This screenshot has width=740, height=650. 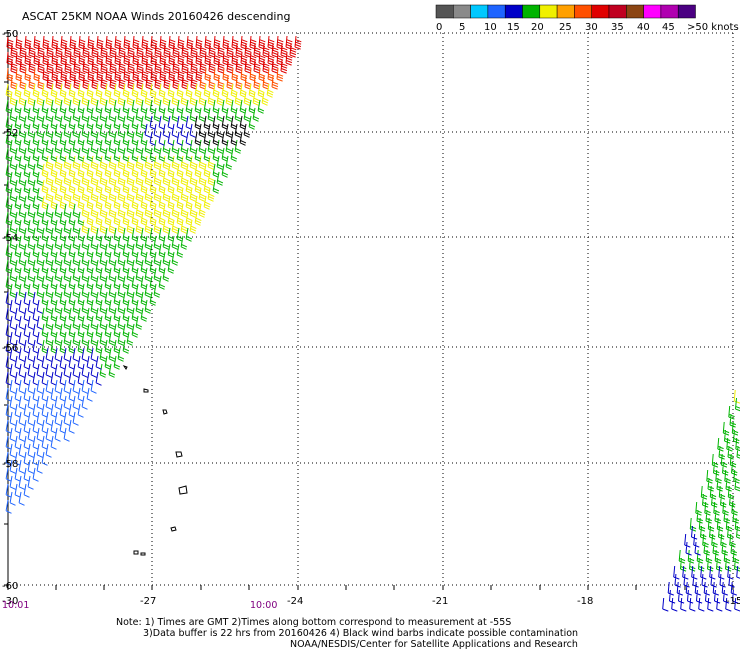 I want to click on wind-barb-orange, so click(x=145, y=78).